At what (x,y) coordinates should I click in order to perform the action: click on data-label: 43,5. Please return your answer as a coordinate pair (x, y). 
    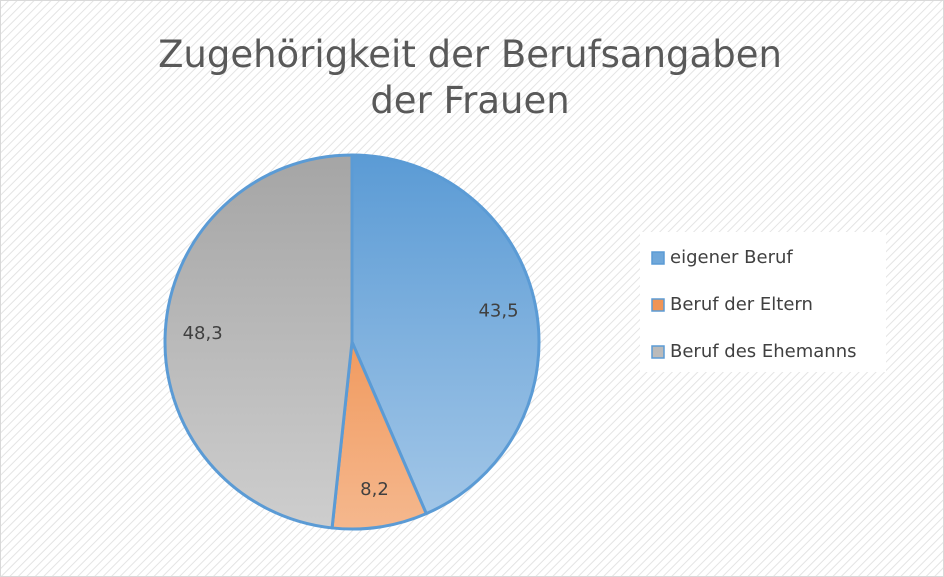
    Looking at the image, I should click on (498, 311).